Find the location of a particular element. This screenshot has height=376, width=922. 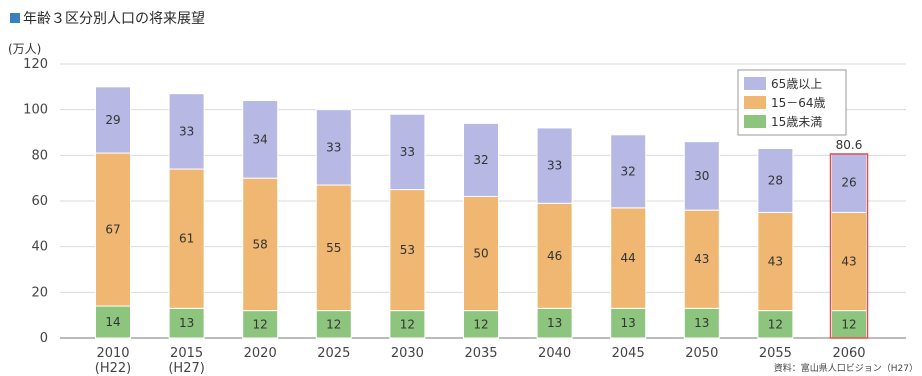

chart-title-text: 年齢３区分別人口の将来展望 is located at coordinates (114, 19).